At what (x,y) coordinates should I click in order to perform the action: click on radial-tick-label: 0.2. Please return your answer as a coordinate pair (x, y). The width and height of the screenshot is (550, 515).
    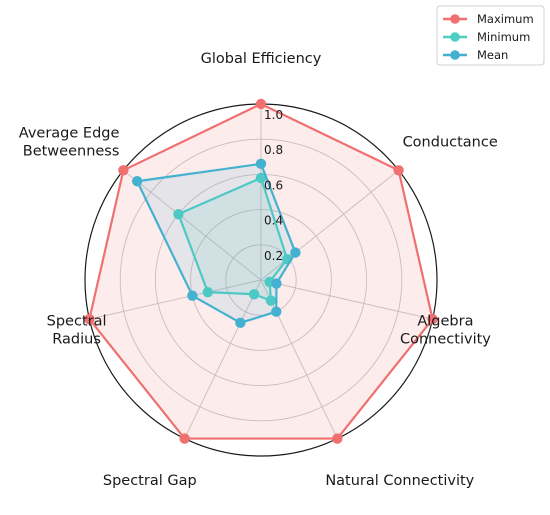
    Looking at the image, I should click on (273, 256).